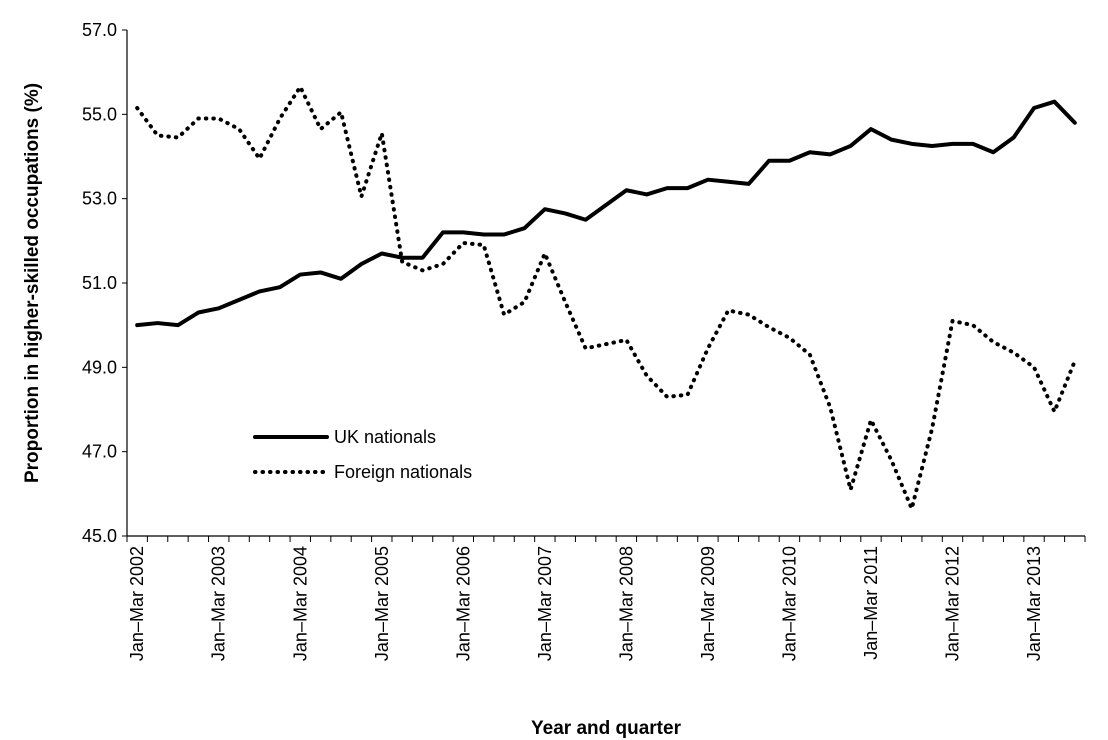 Image resolution: width=1108 pixels, height=740 pixels. What do you see at coordinates (871, 603) in the screenshot?
I see `x-tick-label: Jan–Mar 2011` at bounding box center [871, 603].